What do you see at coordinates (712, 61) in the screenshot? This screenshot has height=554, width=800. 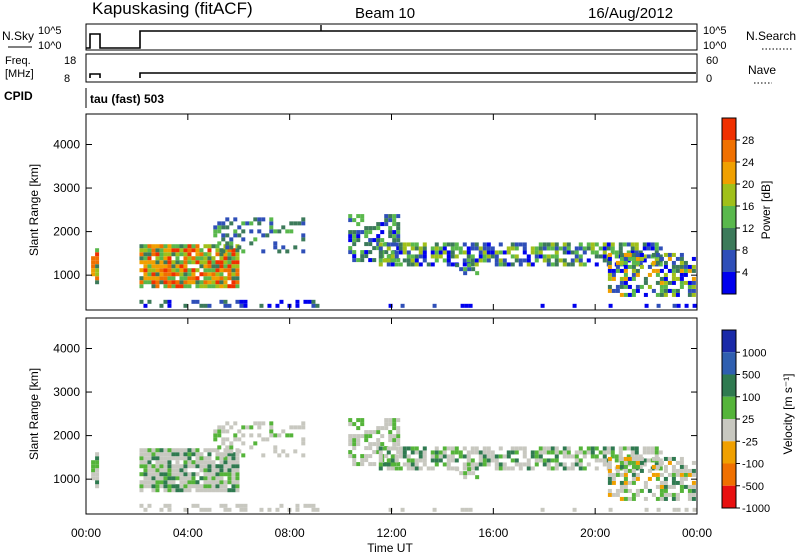 I see `nave-right-tick-top: 60` at bounding box center [712, 61].